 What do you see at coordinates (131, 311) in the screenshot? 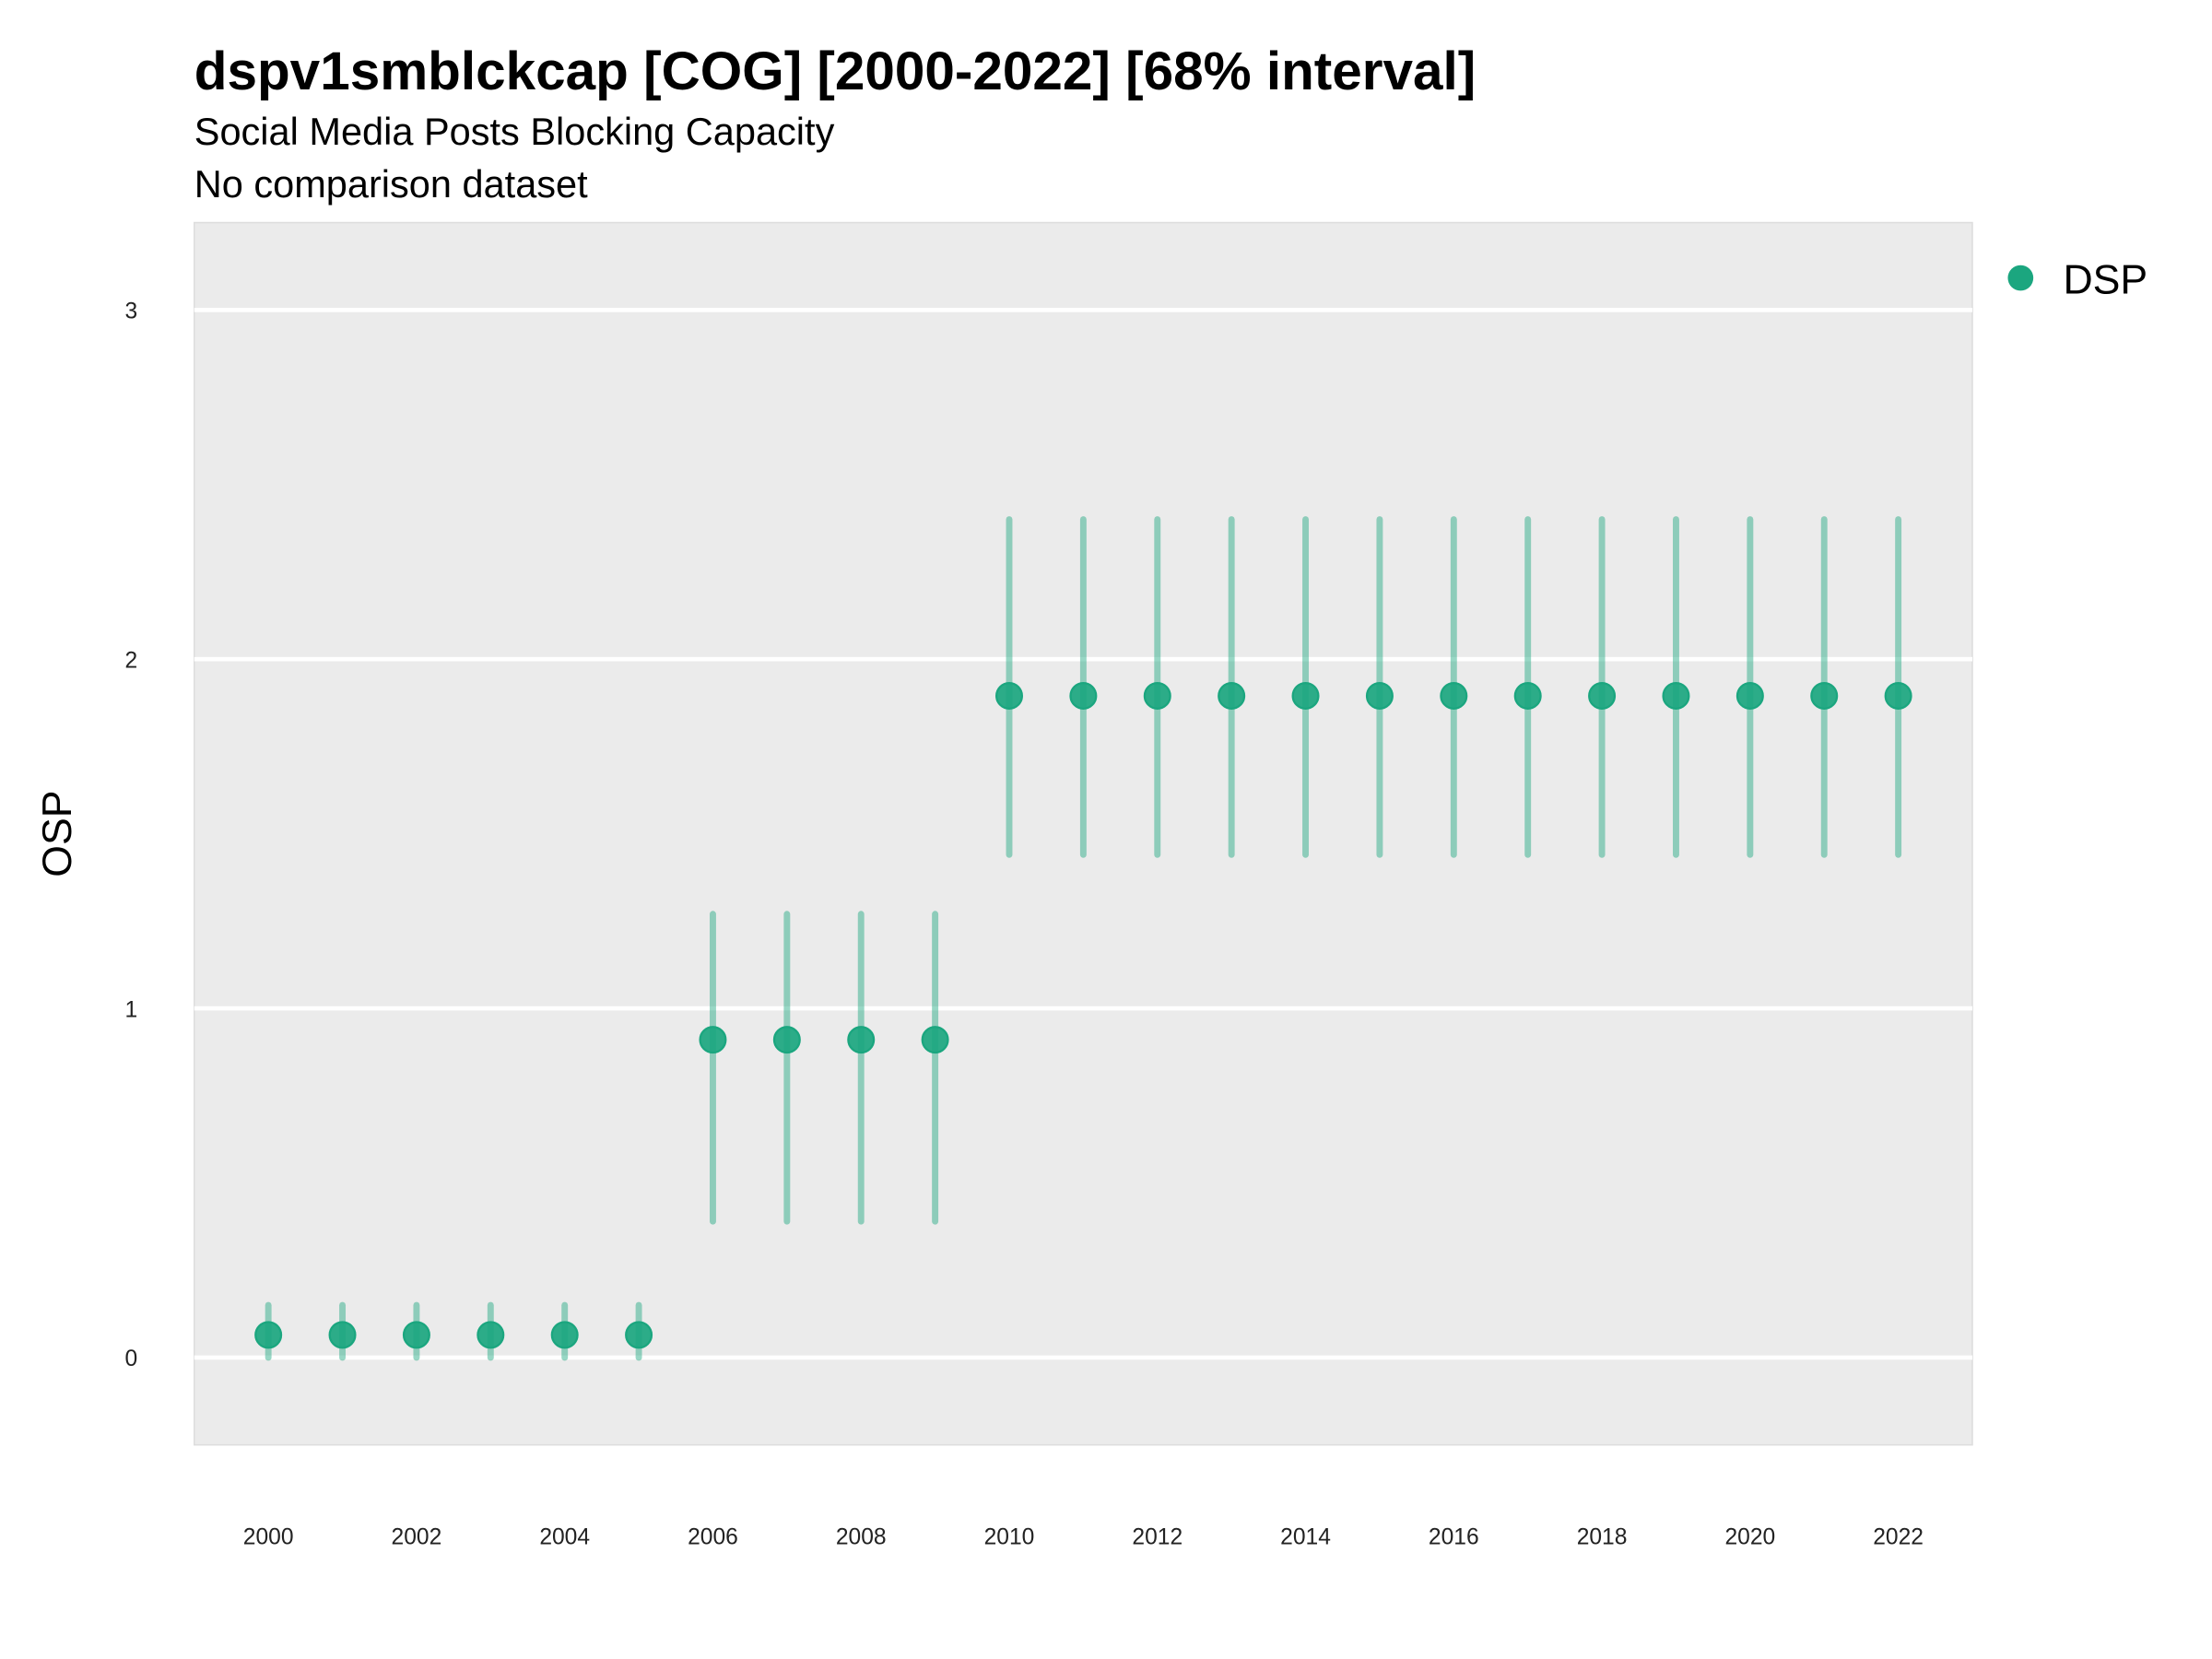
I see `y-tick-label: 3` at bounding box center [131, 311].